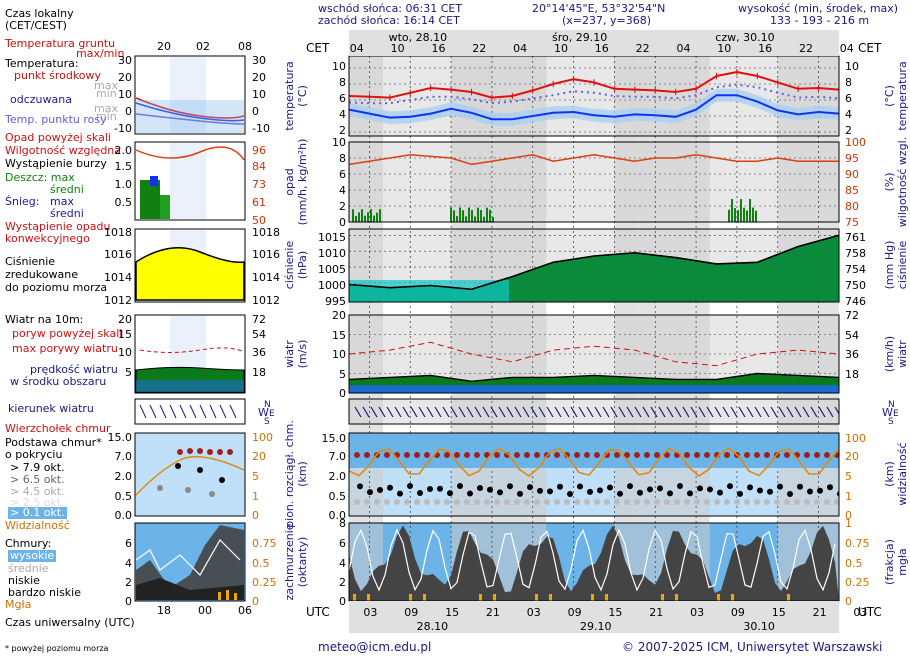 This screenshot has width=910, height=660. I want to click on cloud-tick-left: 0.5, so click(338, 496).